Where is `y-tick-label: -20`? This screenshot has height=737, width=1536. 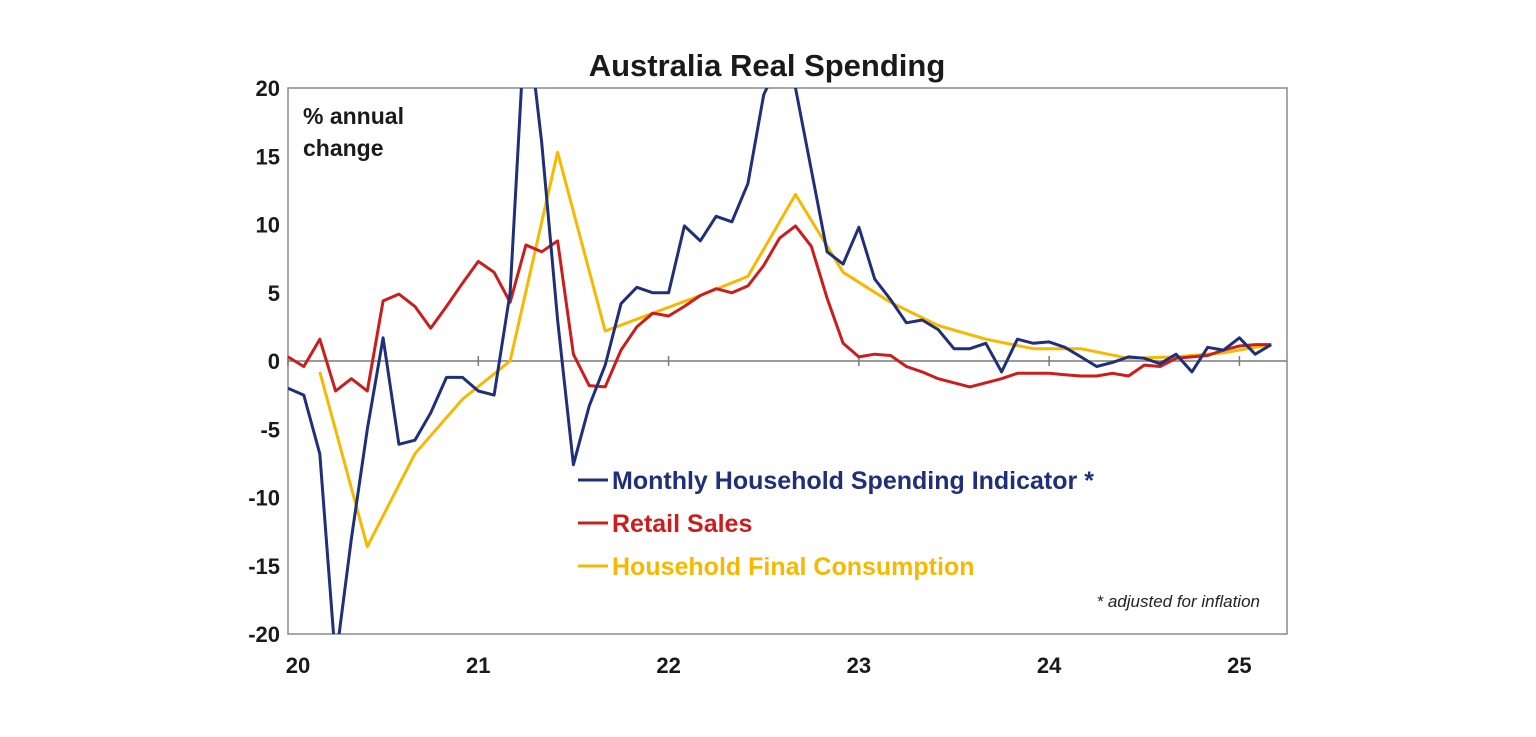
y-tick-label: -20 is located at coordinates (264, 634).